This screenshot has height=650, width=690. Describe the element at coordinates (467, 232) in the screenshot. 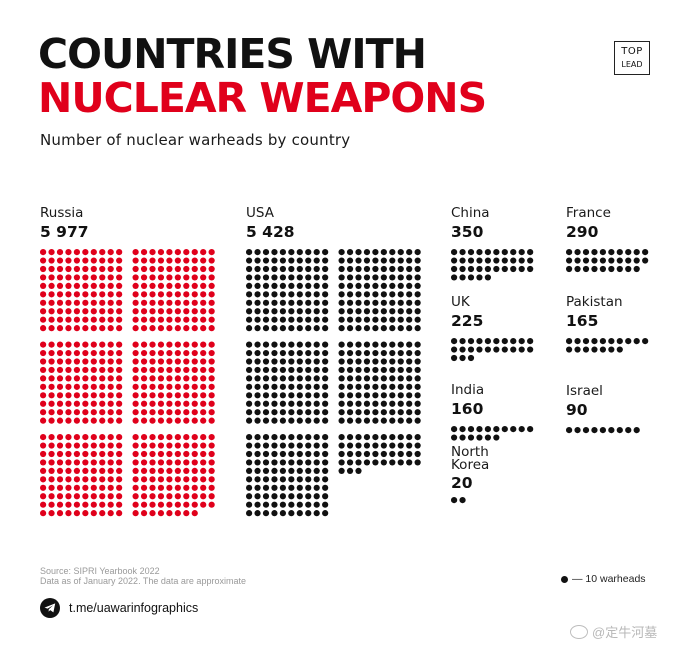

I see `china-value: 350` at that location.